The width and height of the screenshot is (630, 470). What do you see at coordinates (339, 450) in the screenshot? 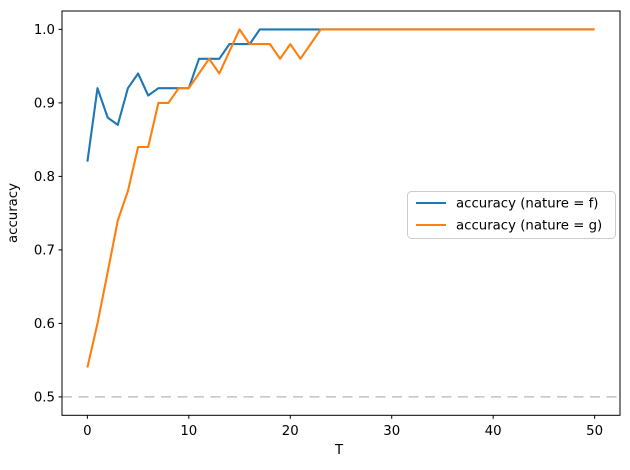
I see `x-axis-label: T` at bounding box center [339, 450].